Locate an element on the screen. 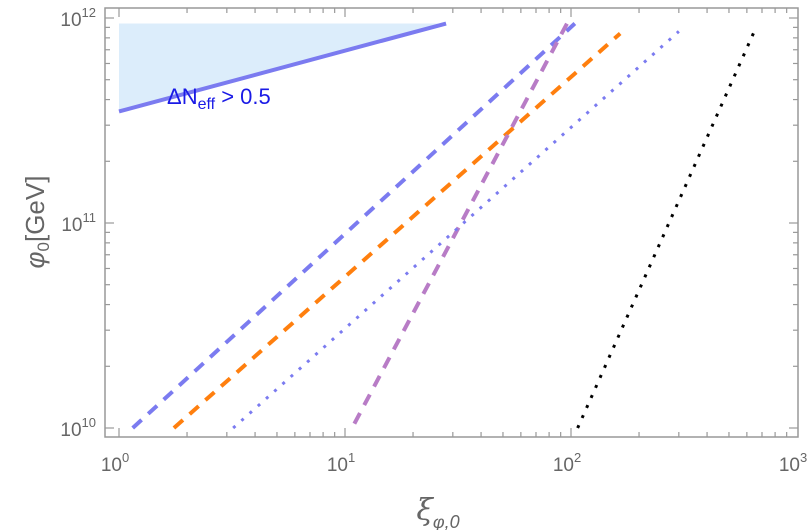 The height and width of the screenshot is (530, 809). region-label-sub: eff is located at coordinates (207, 104).